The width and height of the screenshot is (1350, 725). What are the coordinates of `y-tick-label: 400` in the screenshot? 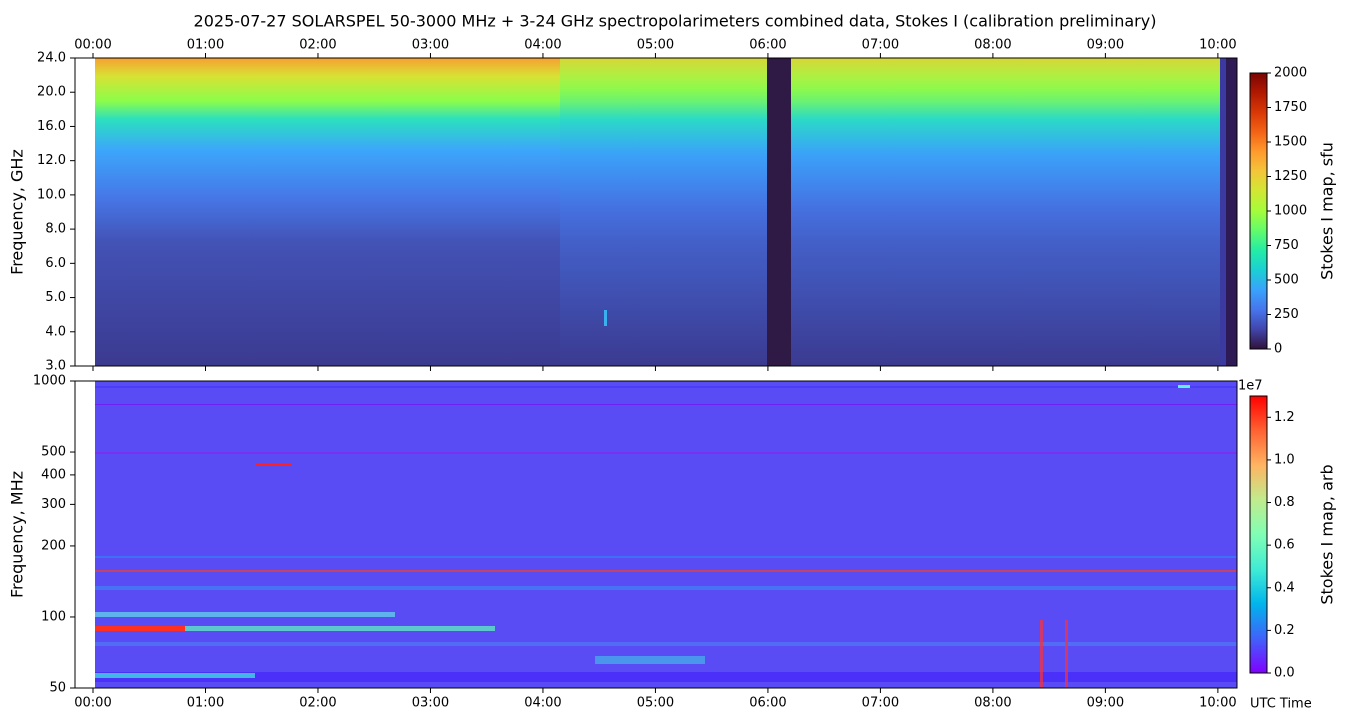 It's located at (53, 474).